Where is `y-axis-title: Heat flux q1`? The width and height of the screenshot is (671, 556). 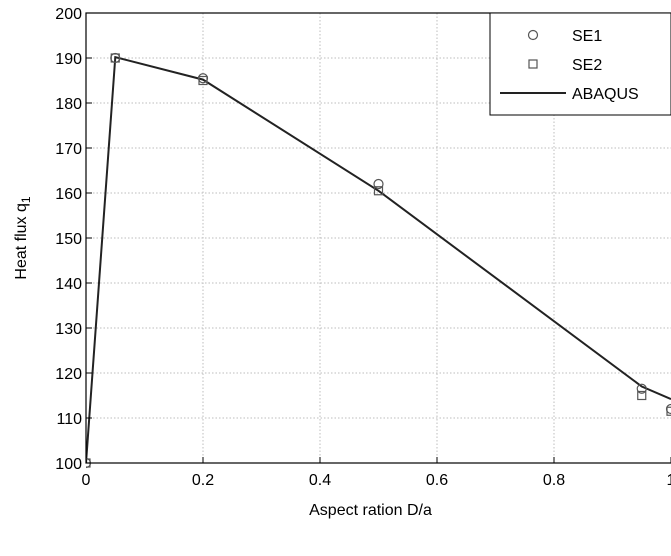 y-axis-title: Heat flux q1 is located at coordinates (23, 237).